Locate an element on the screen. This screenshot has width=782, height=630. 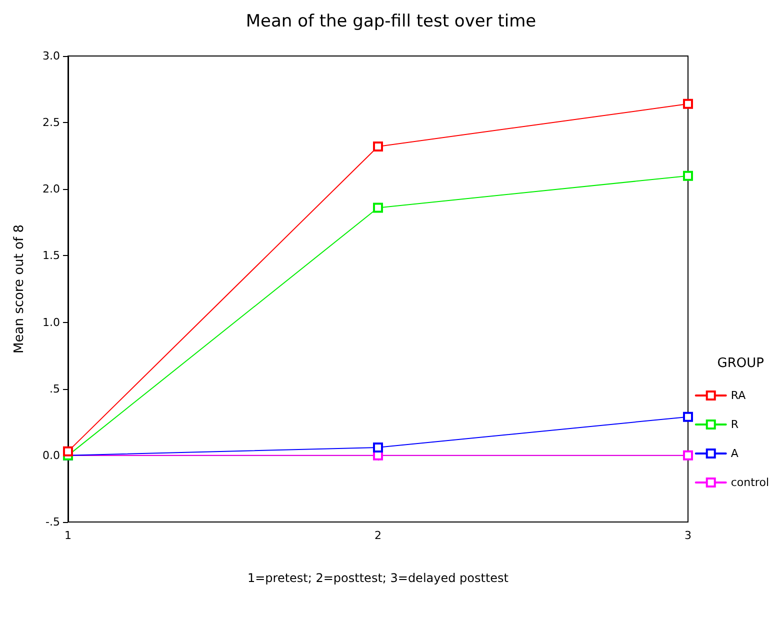
legend-label: control is located at coordinates (750, 482).